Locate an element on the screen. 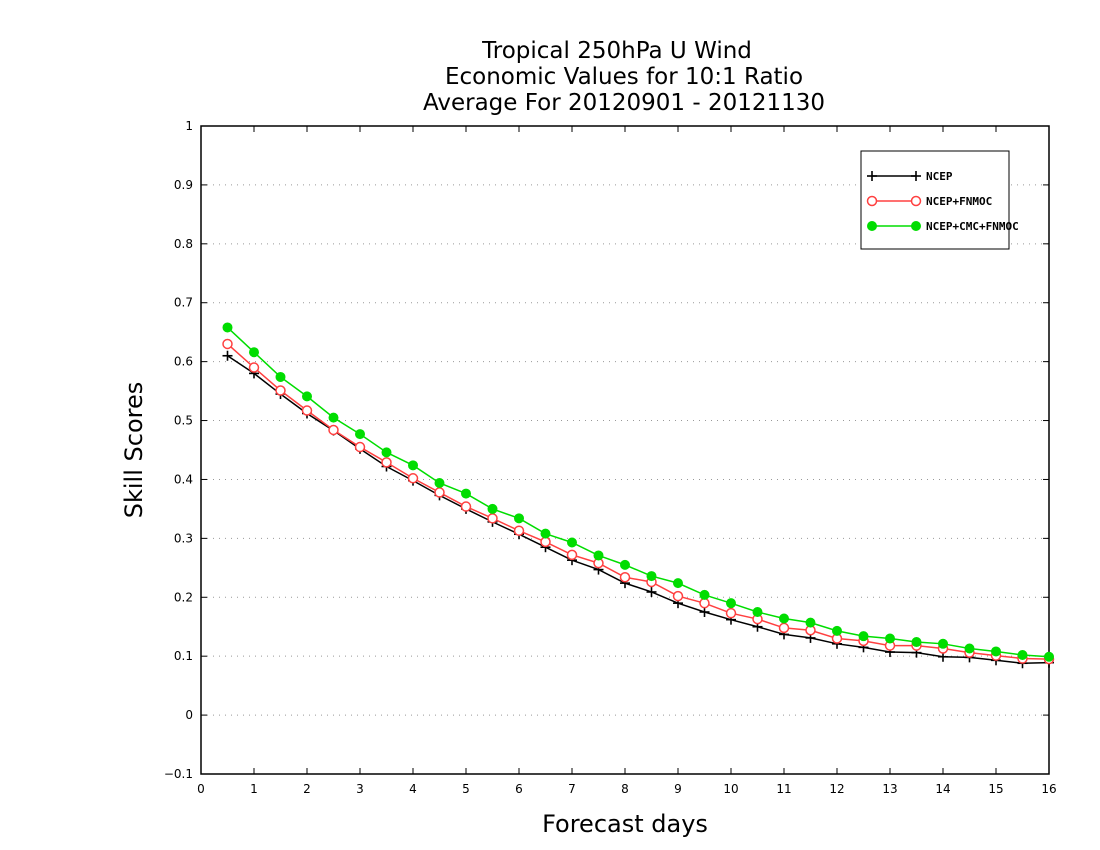 This screenshot has height=850, width=1100. y-tick-label: −0.1 is located at coordinates (178, 774).